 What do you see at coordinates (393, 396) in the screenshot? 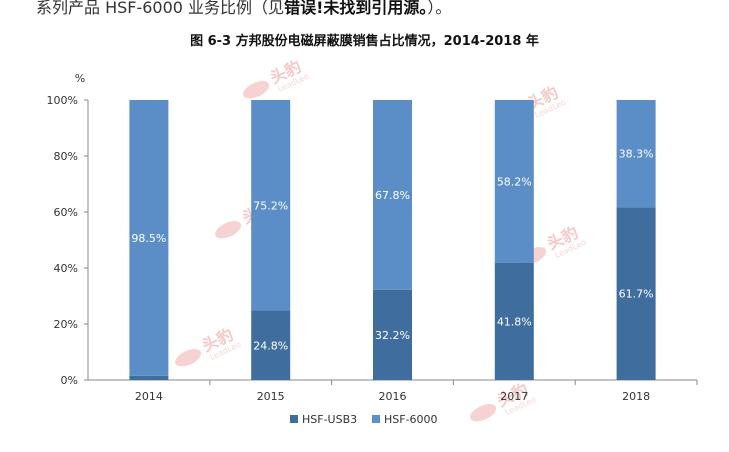
I see `x-tick-label: 2016` at bounding box center [393, 396].